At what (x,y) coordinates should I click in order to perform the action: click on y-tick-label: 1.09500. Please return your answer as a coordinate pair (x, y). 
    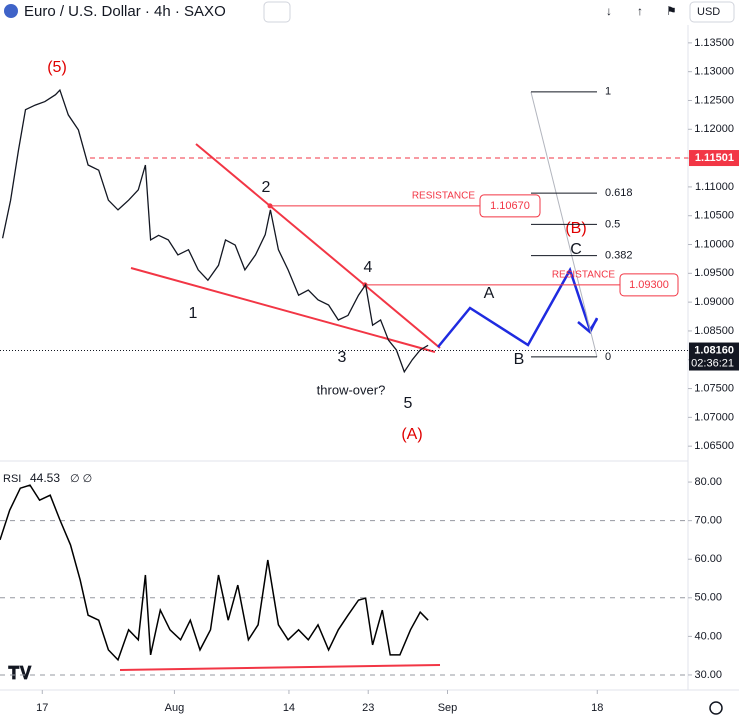
    Looking at the image, I should click on (714, 273).